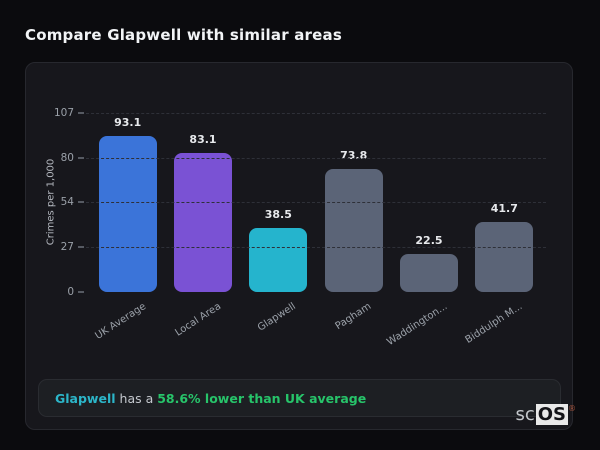 The width and height of the screenshot is (600, 450). What do you see at coordinates (278, 214) in the screenshot?
I see `bar-value-label-glapwell: 38.5` at bounding box center [278, 214].